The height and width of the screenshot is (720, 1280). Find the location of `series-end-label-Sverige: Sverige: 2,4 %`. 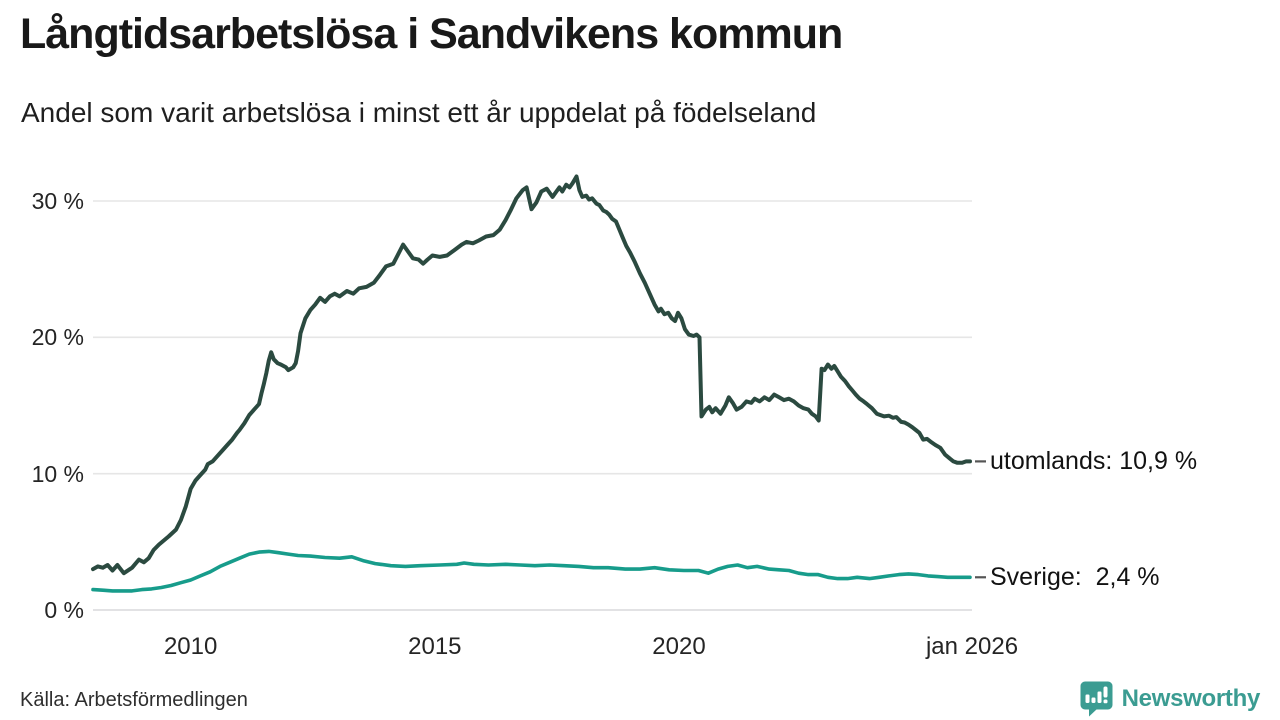

series-end-label-Sverige: Sverige: 2,4 % is located at coordinates (1075, 577).